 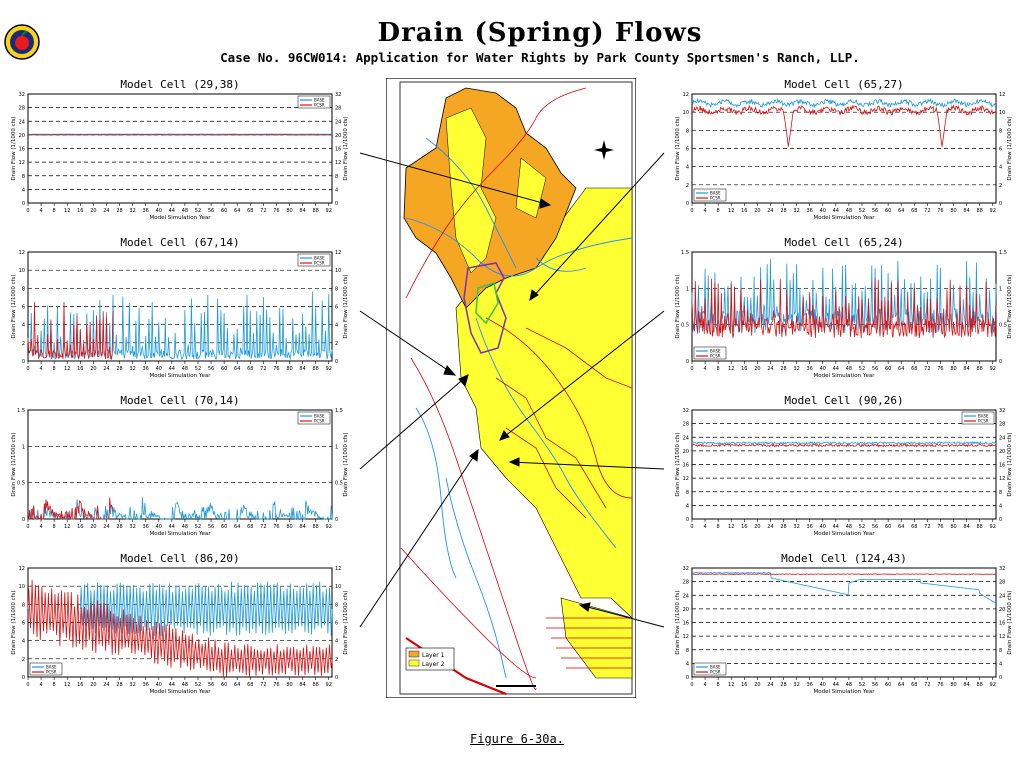 I want to click on y-tick-label-right: 1.5, so click(x=1003, y=253).